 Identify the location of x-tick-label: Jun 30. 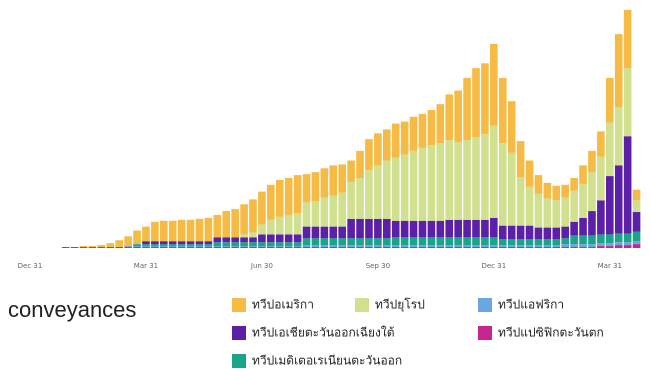
(261, 266).